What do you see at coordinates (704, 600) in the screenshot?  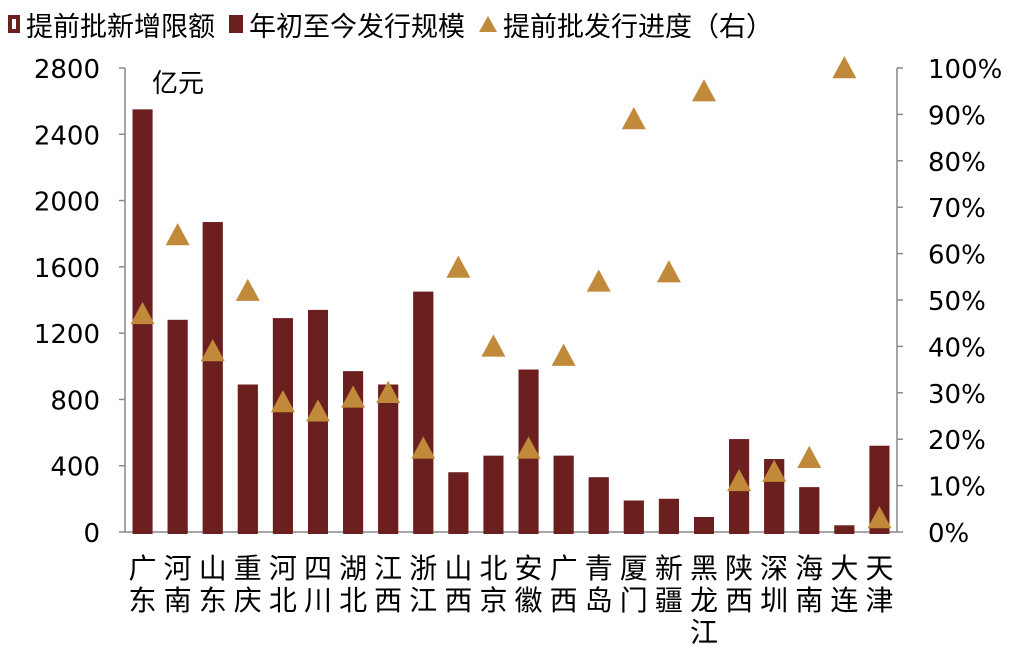 I see `category-label: 龙` at bounding box center [704, 600].